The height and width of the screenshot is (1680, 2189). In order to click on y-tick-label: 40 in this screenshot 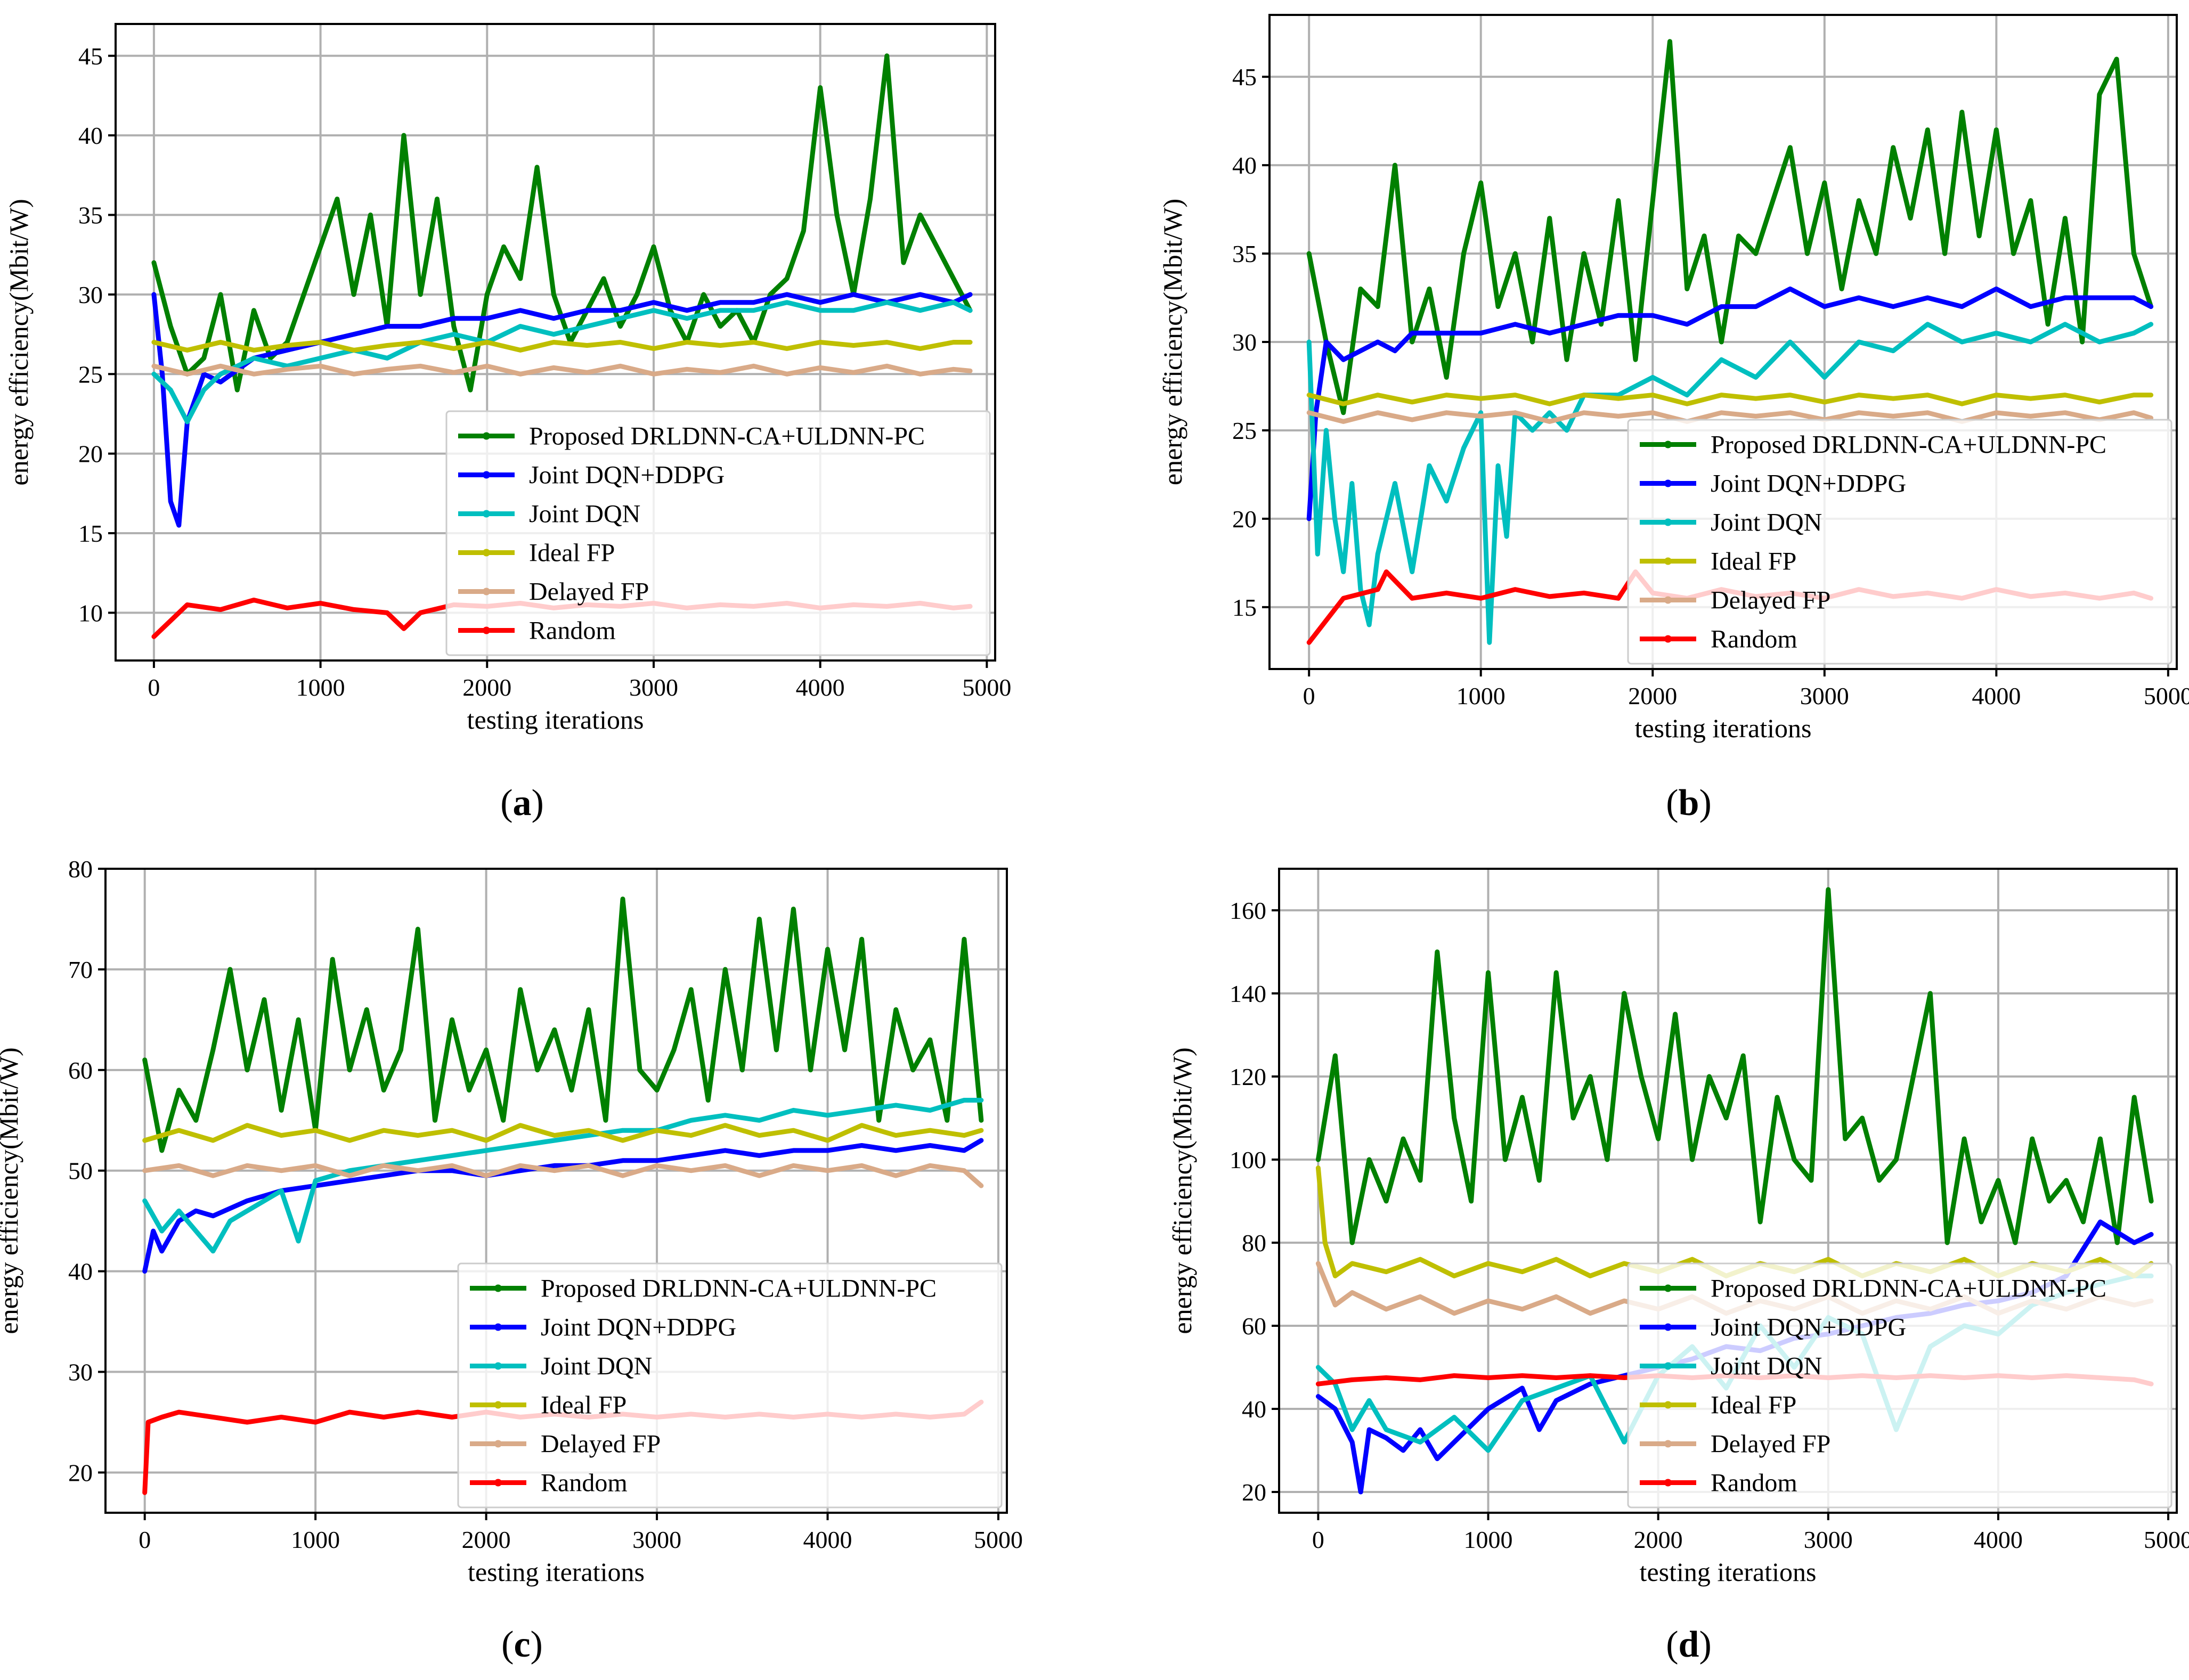, I will do `click(1254, 1409)`.